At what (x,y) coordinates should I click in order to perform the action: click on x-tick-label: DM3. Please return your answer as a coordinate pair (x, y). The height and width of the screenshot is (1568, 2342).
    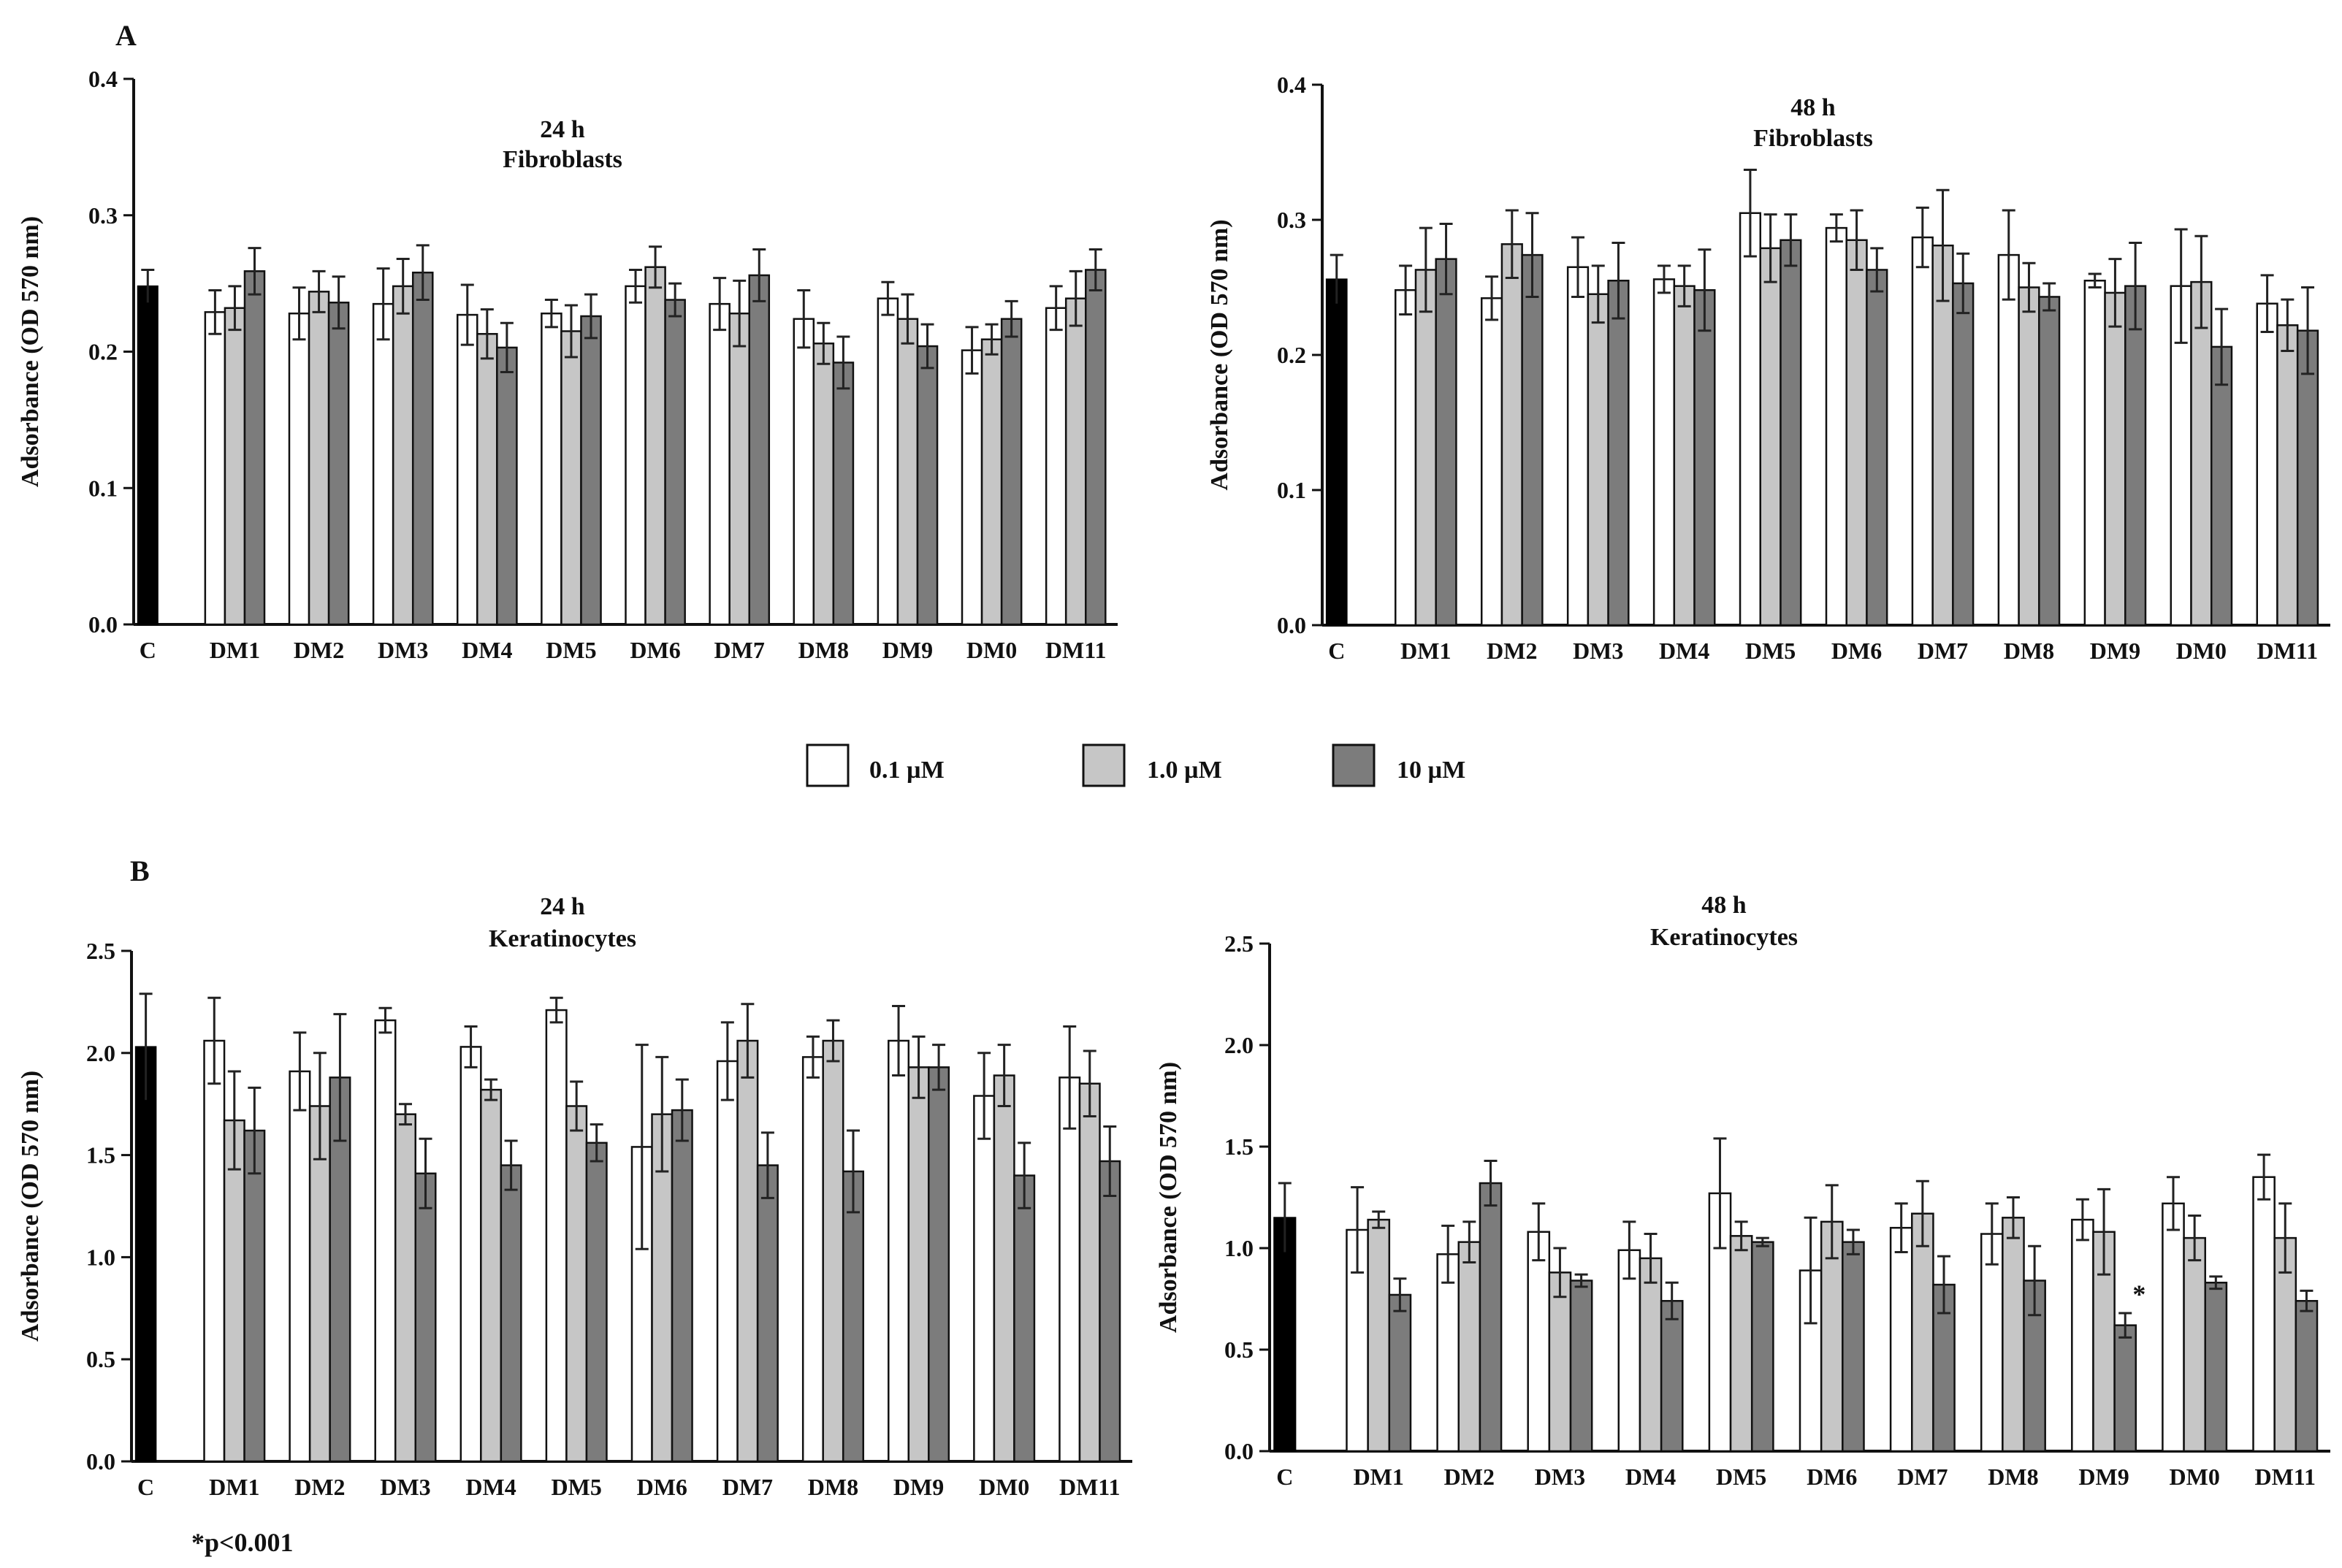
    Looking at the image, I should click on (1560, 1477).